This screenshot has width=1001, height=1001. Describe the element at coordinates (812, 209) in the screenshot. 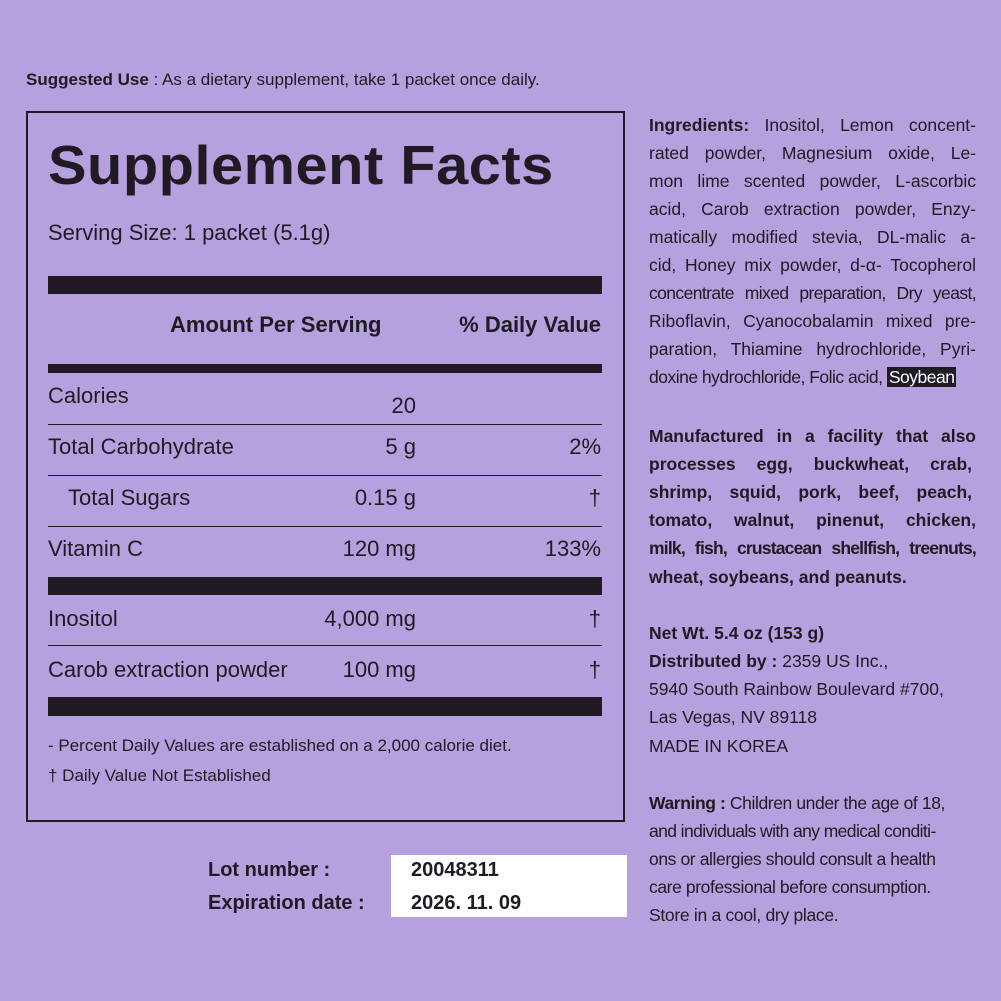

I see `ingredients-line: acid, Carob extraction powder, Enzy-` at that location.